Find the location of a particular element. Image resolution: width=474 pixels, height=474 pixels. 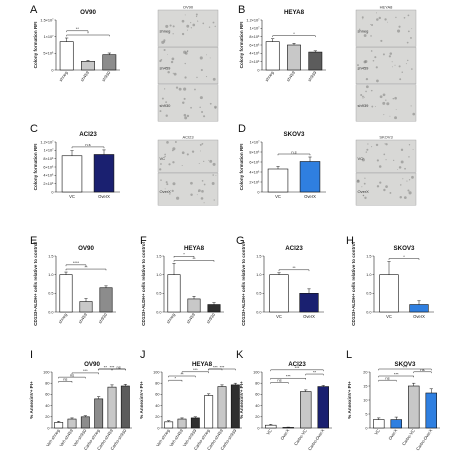

y-axis-label: % AnnexinV+ PI+ is located at coordinates (349, 400).